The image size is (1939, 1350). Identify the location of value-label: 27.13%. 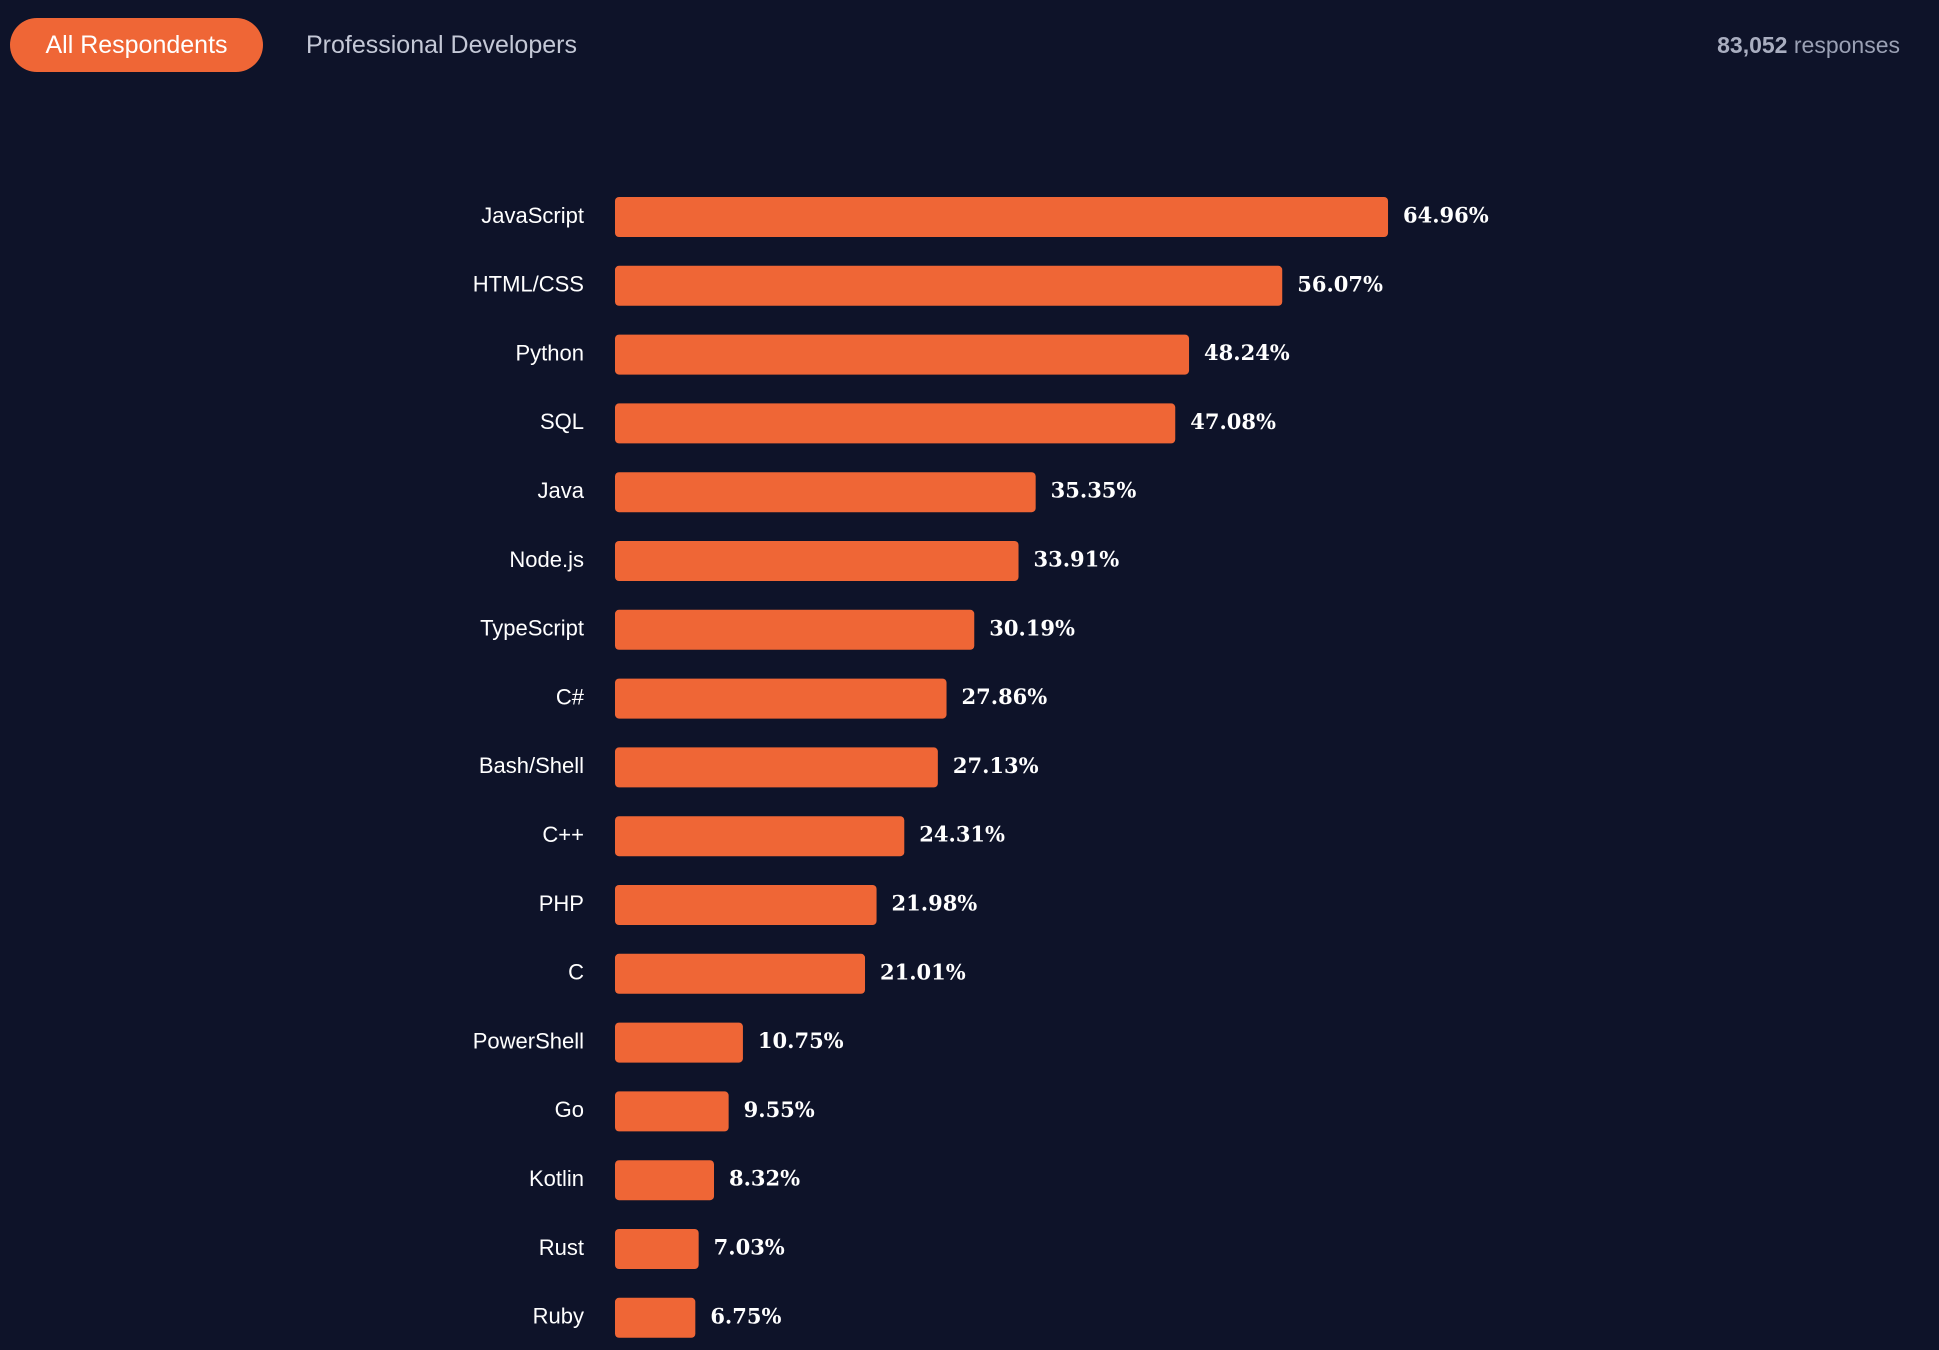
(996, 765).